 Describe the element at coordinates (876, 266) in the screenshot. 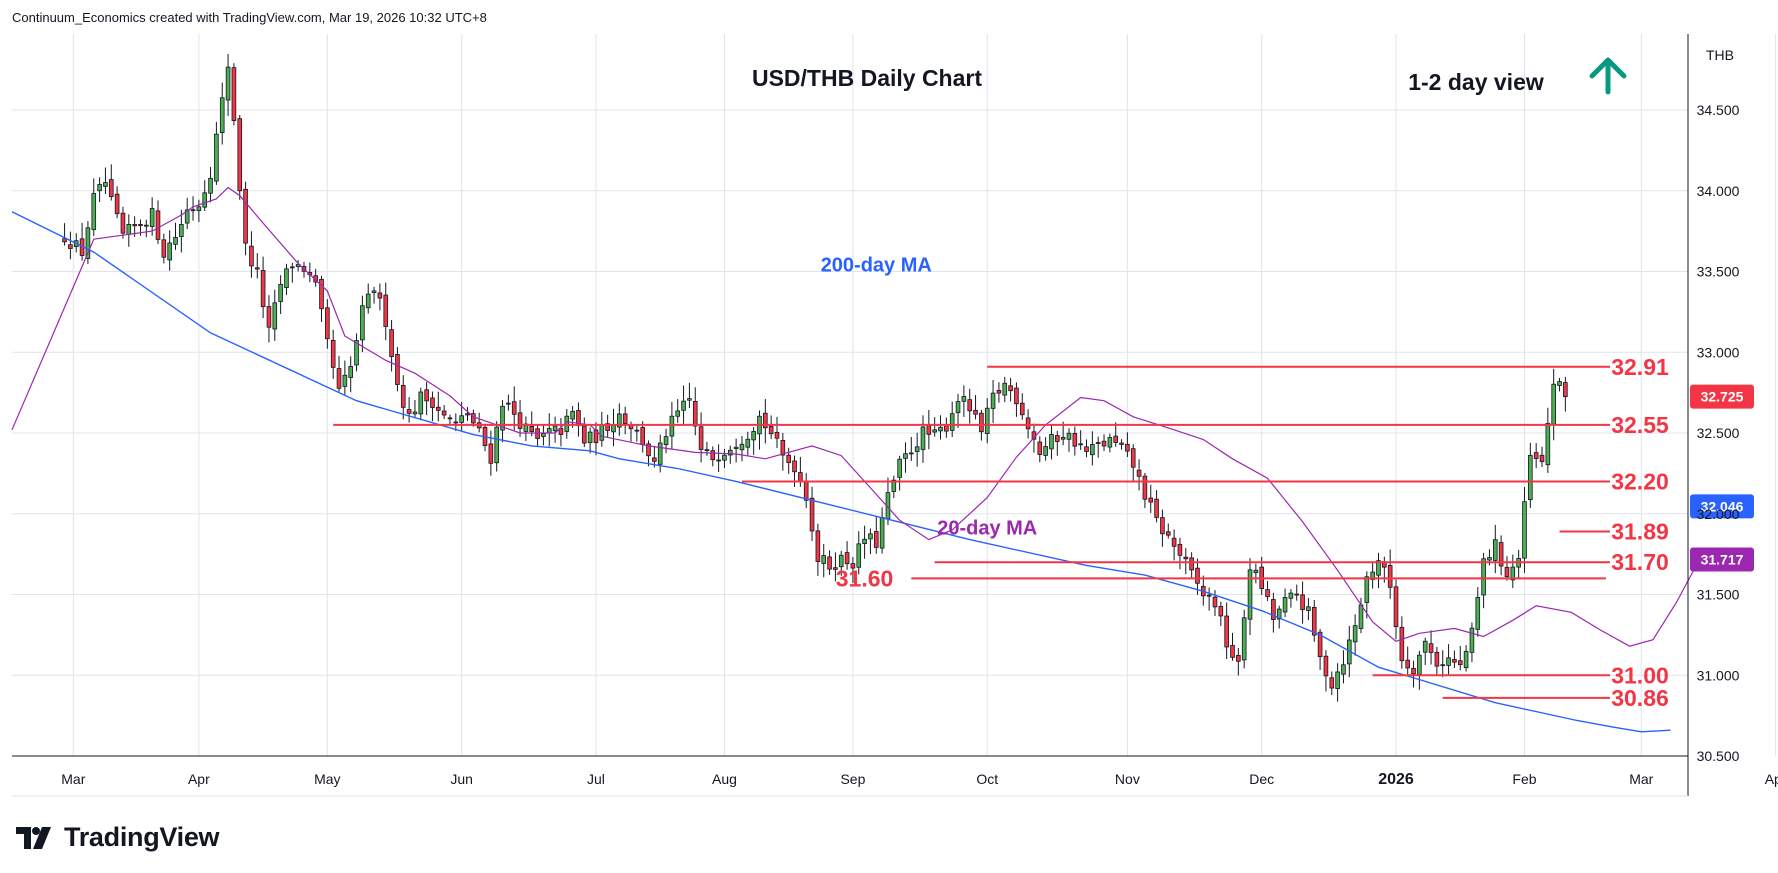

I see `ma200-label: 200-day MA` at that location.